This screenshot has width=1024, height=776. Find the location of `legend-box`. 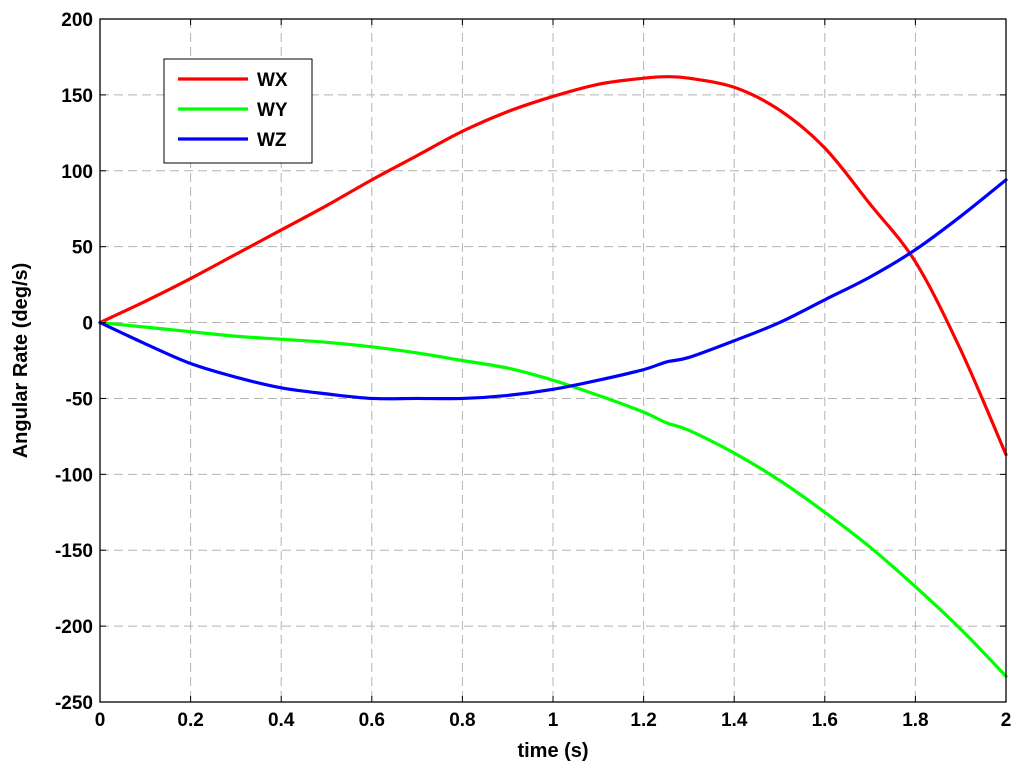

legend-box is located at coordinates (238, 111).